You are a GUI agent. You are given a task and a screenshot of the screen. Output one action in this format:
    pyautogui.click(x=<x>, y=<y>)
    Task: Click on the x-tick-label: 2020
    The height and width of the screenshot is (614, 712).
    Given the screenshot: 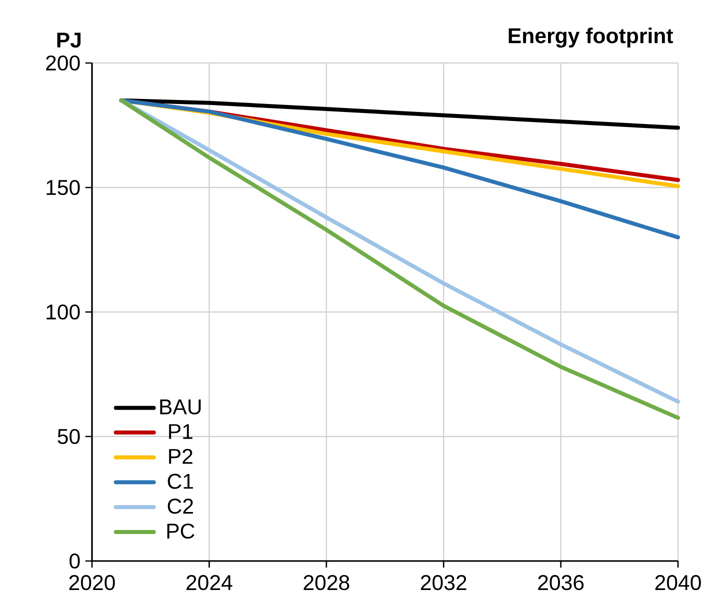 What is the action you would take?
    pyautogui.click(x=92, y=582)
    